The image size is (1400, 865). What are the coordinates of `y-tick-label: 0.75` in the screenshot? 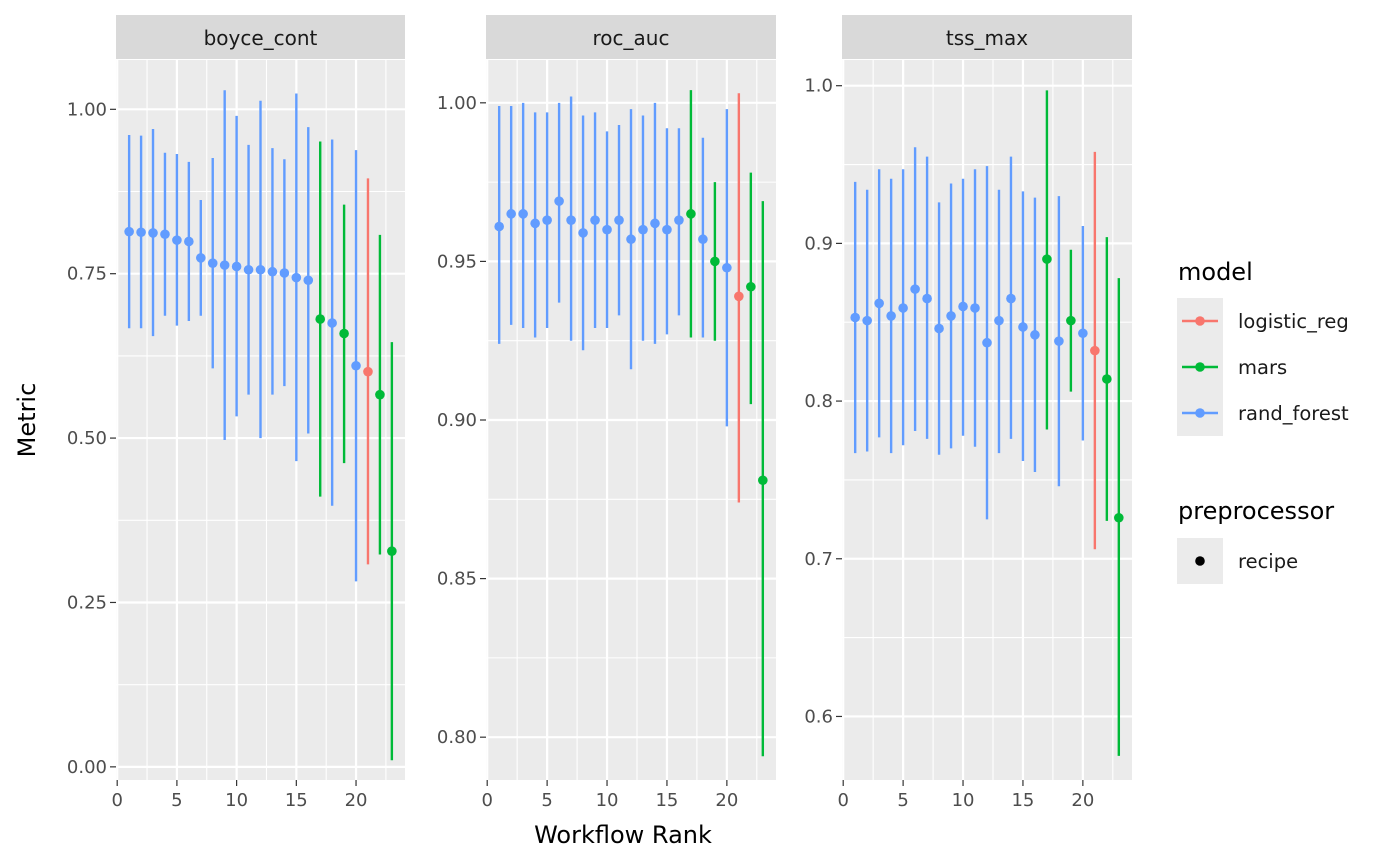 It's located at (87, 274).